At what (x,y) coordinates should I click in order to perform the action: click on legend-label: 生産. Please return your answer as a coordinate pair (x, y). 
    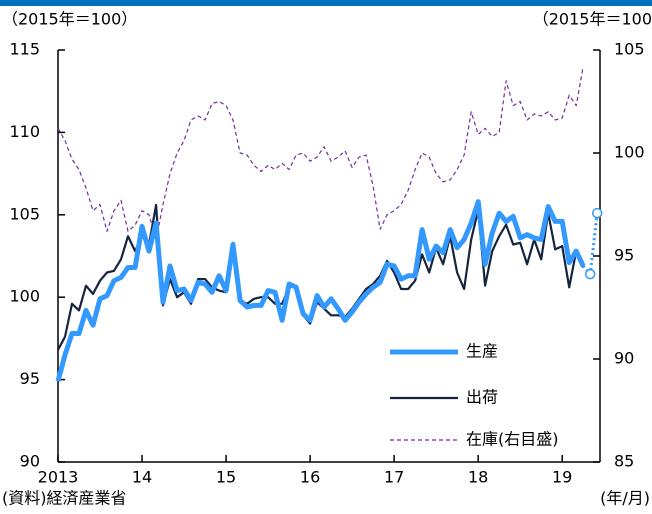
    Looking at the image, I should click on (482, 351).